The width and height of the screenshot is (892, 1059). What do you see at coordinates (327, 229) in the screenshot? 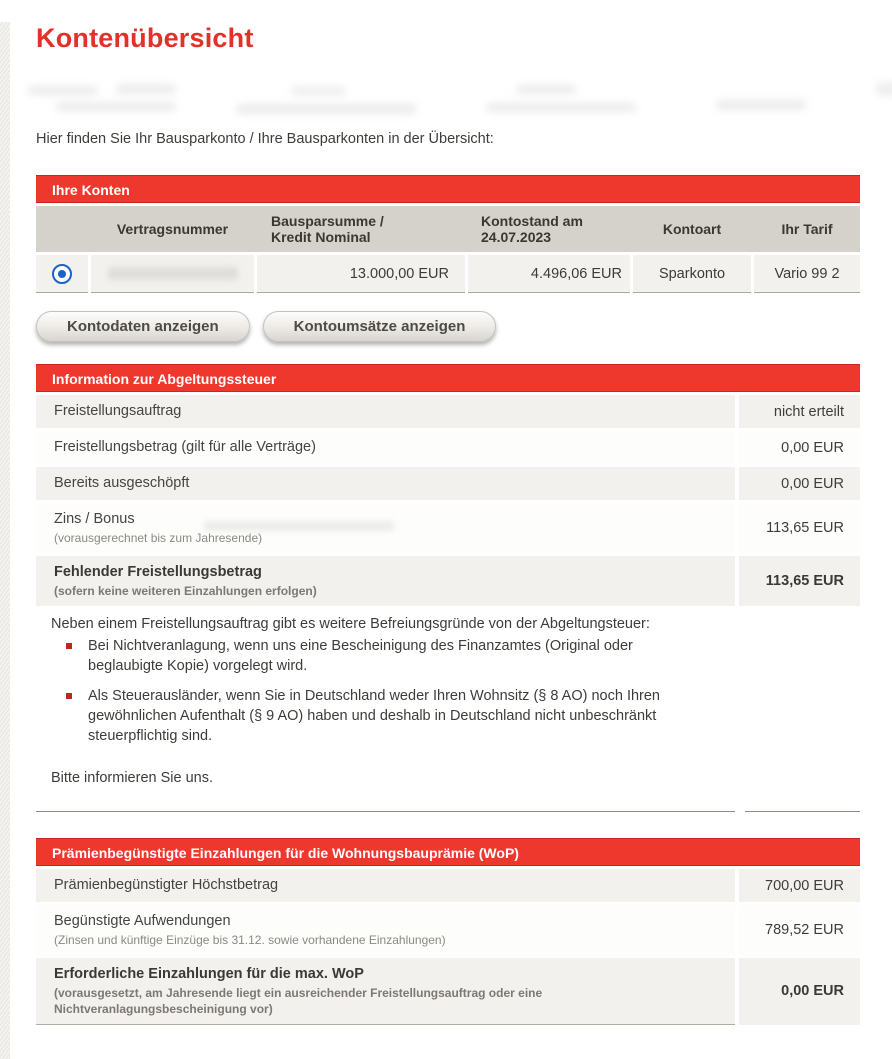
I see `column-header-bausparsumme: Bausparsumme / Kredit Nominal` at bounding box center [327, 229].